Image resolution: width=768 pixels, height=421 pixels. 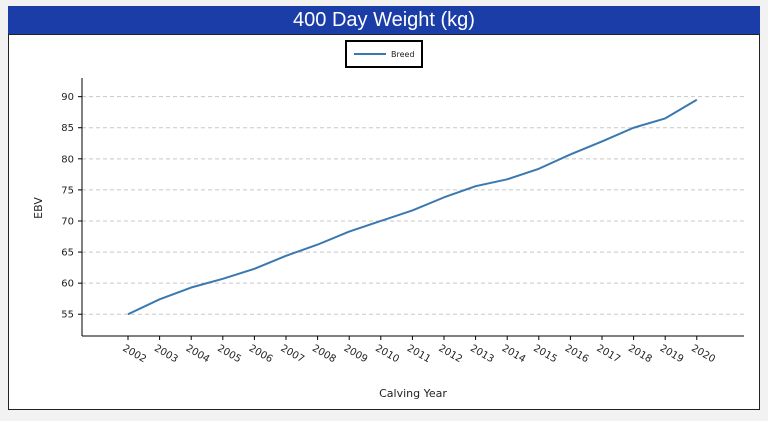 I want to click on y-tick-label: 65, so click(x=67, y=253).